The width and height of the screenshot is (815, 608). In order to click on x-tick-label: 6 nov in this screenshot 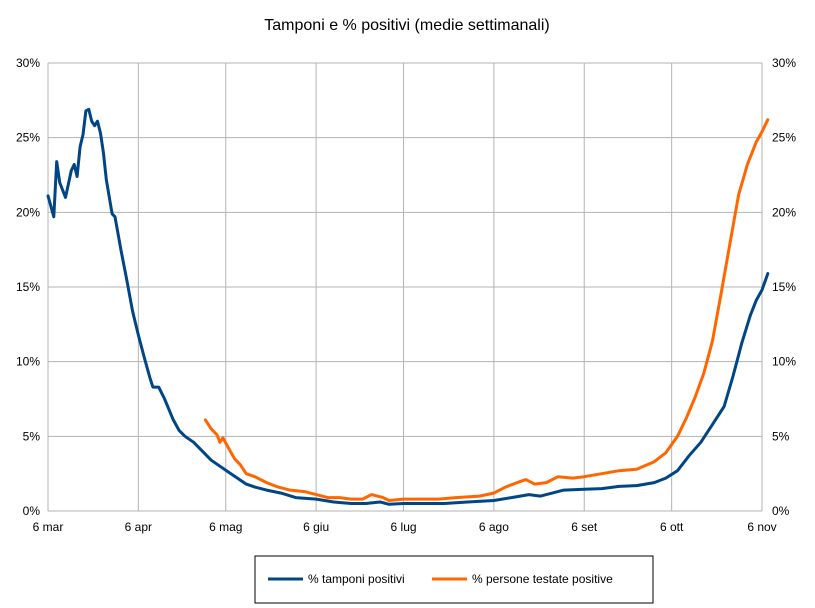, I will do `click(761, 527)`.